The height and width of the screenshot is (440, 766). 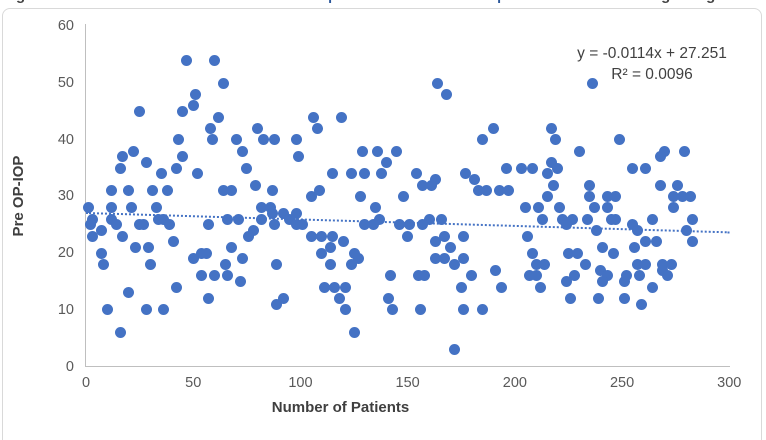 I want to click on y-tick-label: 50, so click(x=65, y=83).